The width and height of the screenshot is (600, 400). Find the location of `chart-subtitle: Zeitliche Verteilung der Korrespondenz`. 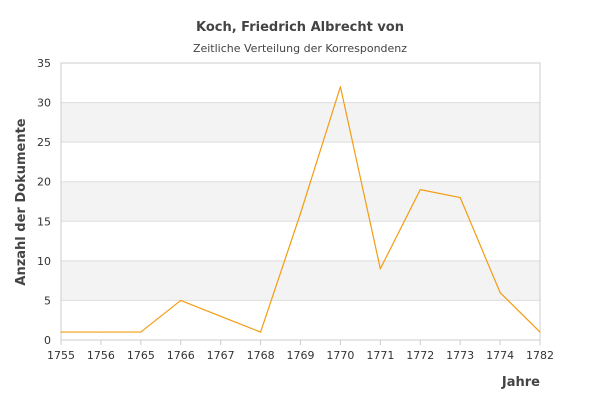

chart-subtitle: Zeitliche Verteilung der Korrespondenz is located at coordinates (300, 48).